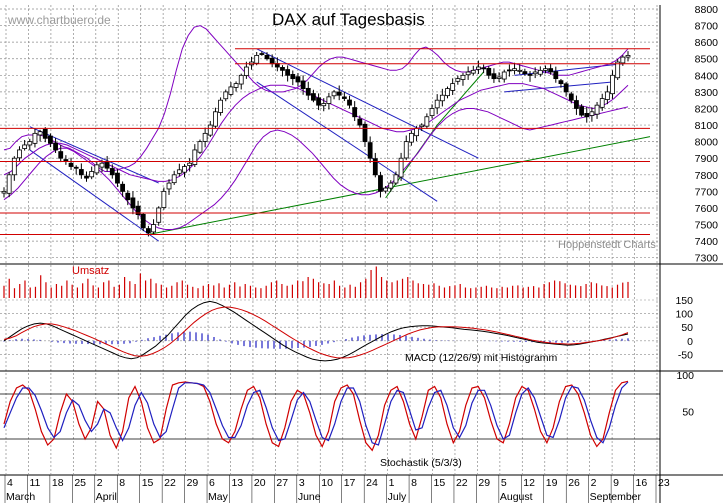 The image size is (723, 503). What do you see at coordinates (707, 143) in the screenshot?
I see `price-tick-label: 8000` at bounding box center [707, 143].